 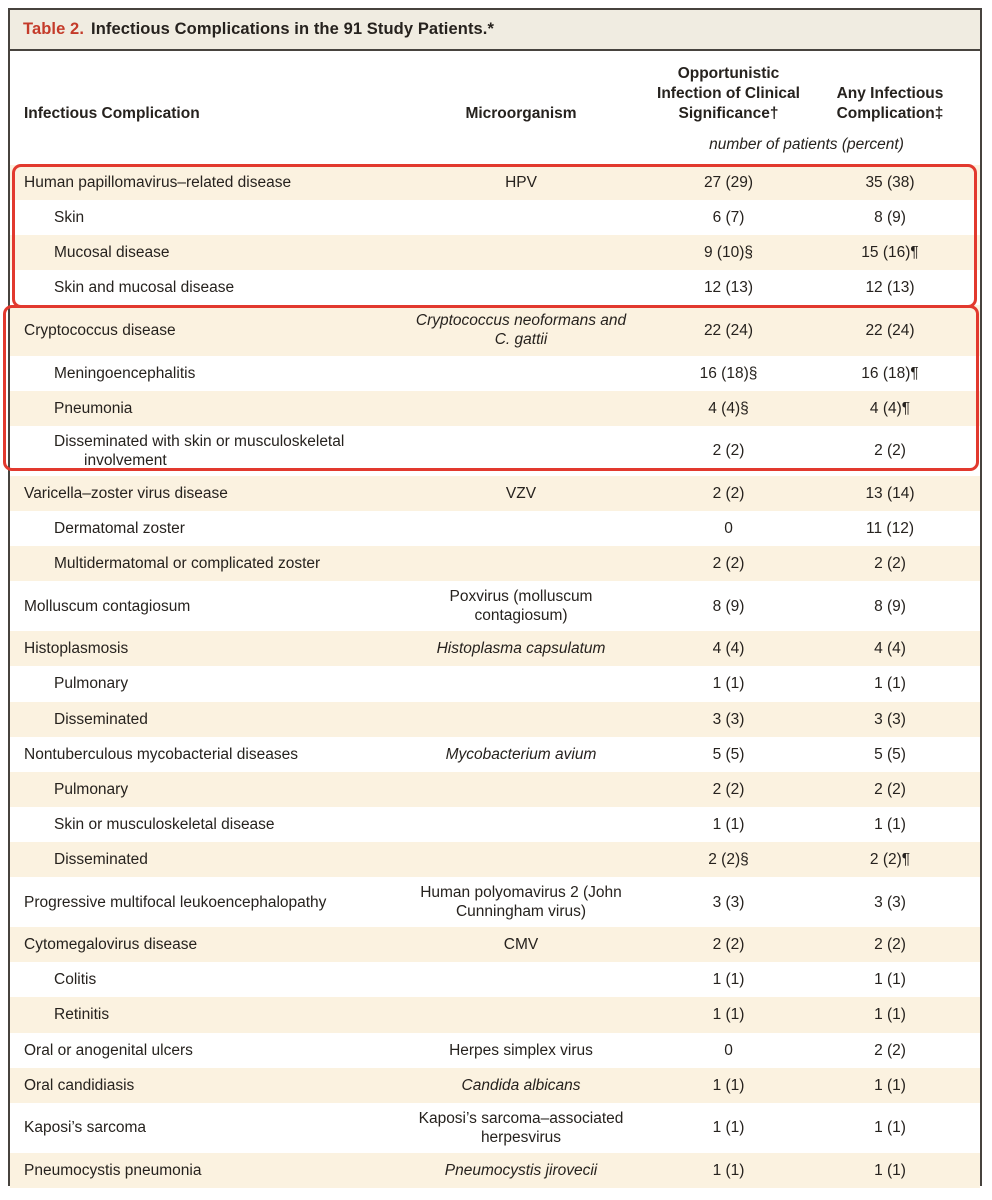 What do you see at coordinates (728, 859) in the screenshot?
I see `oi-significance-cell: 2 (2)§` at bounding box center [728, 859].